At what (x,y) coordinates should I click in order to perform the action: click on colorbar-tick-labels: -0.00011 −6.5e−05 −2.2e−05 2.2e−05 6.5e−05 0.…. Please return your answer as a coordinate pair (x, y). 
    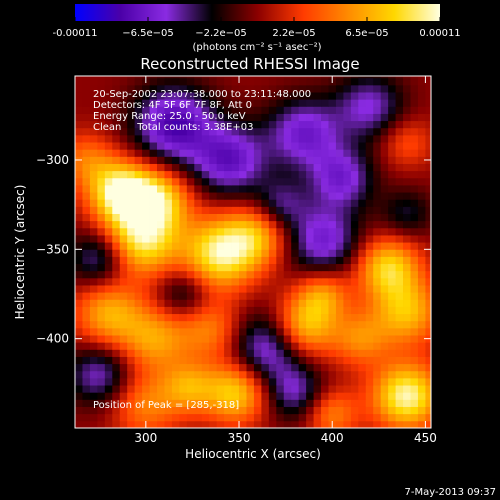
    Looking at the image, I should click on (257, 33).